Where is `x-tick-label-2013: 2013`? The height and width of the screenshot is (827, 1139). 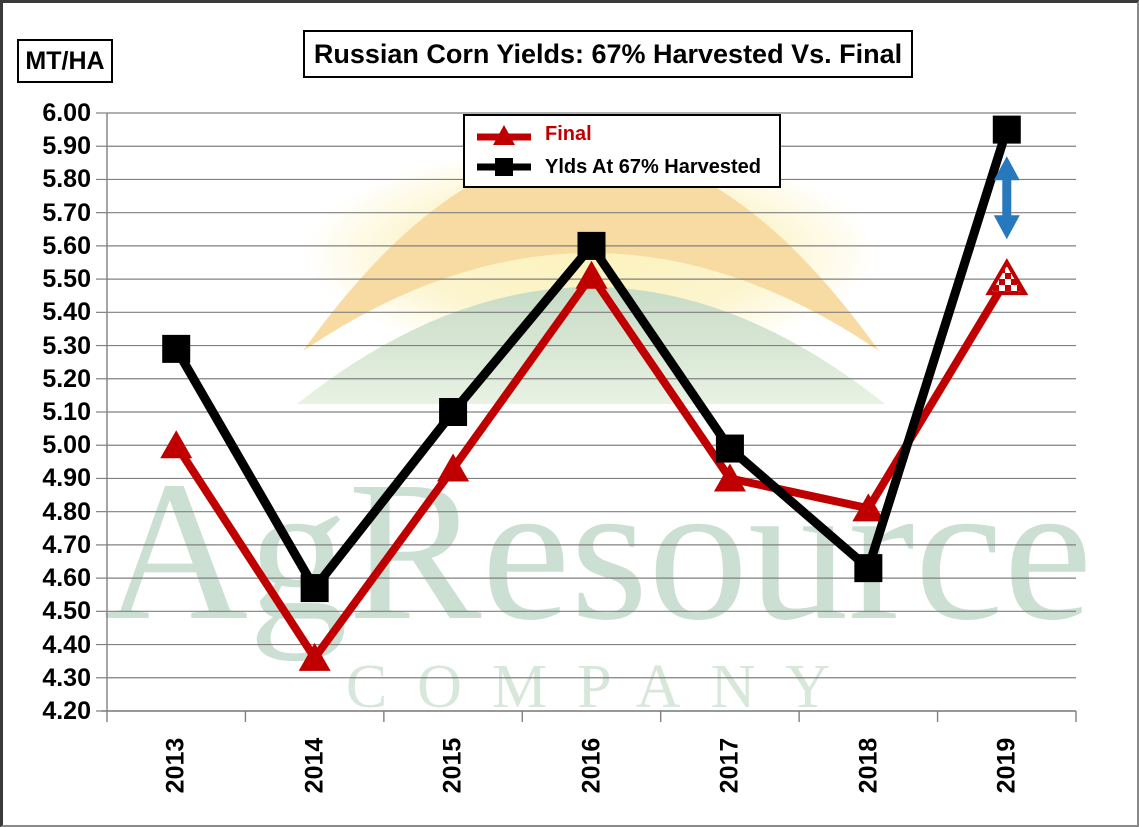 x-tick-label-2013: 2013 is located at coordinates (176, 765).